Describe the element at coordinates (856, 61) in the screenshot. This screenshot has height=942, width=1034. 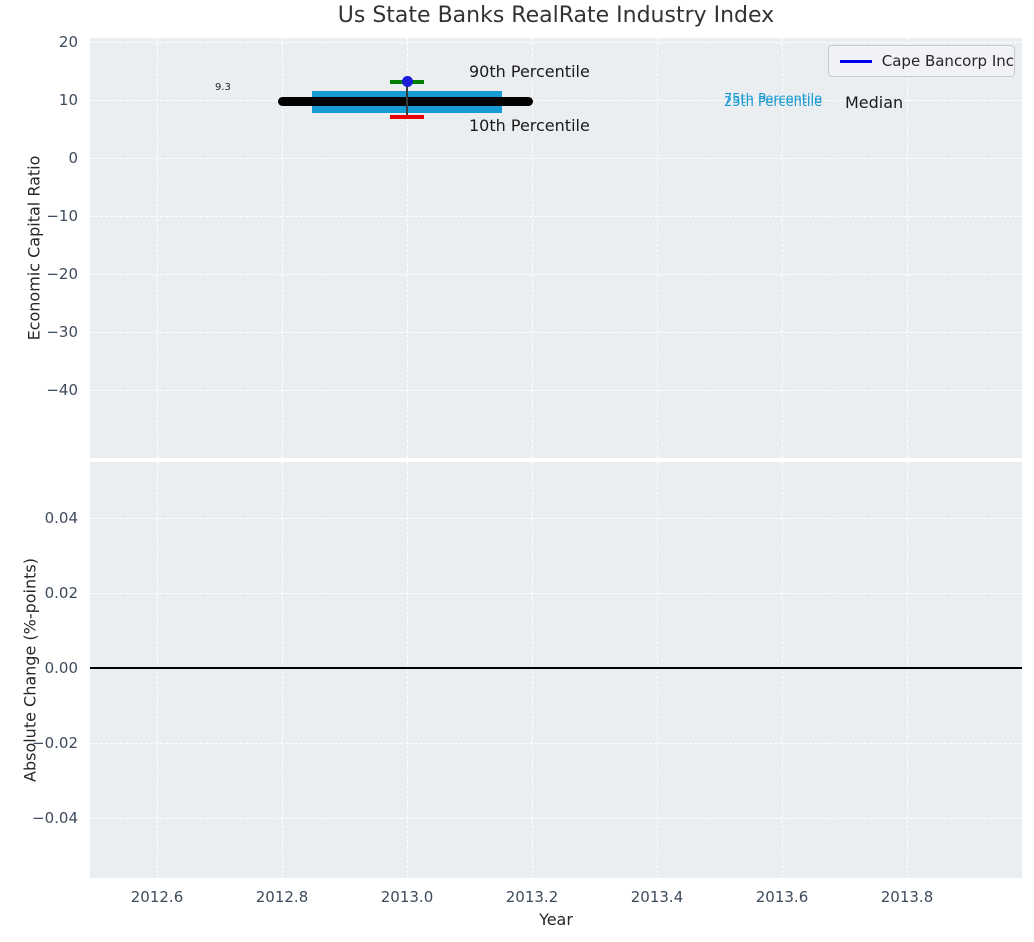
I see `legend-line-sample-icon` at that location.